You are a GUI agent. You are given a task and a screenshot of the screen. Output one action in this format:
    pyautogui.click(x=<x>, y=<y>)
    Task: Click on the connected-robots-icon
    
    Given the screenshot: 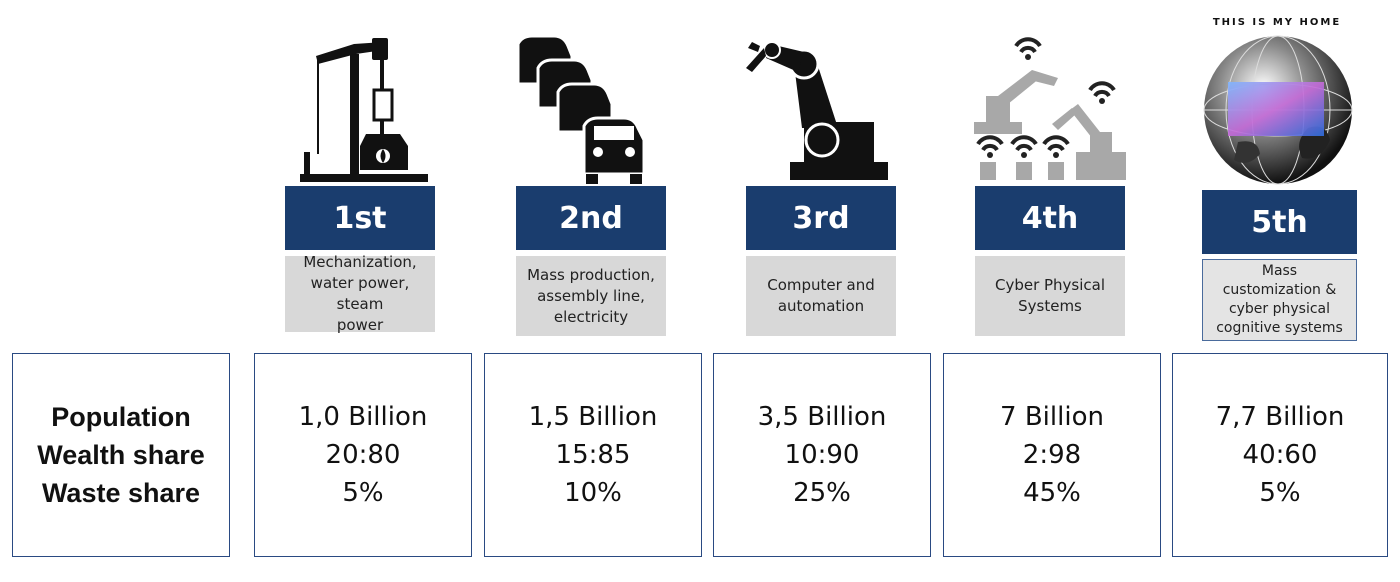 What is the action you would take?
    pyautogui.click(x=1050, y=108)
    